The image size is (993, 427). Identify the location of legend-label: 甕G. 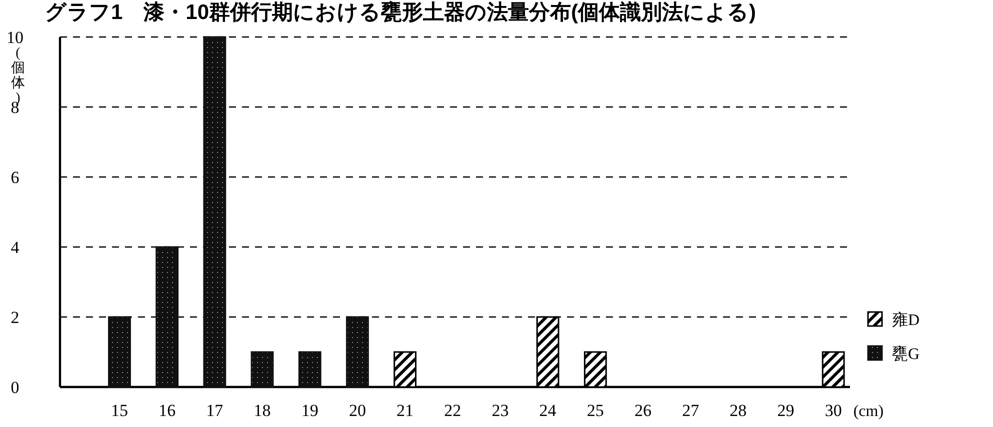
(906, 354).